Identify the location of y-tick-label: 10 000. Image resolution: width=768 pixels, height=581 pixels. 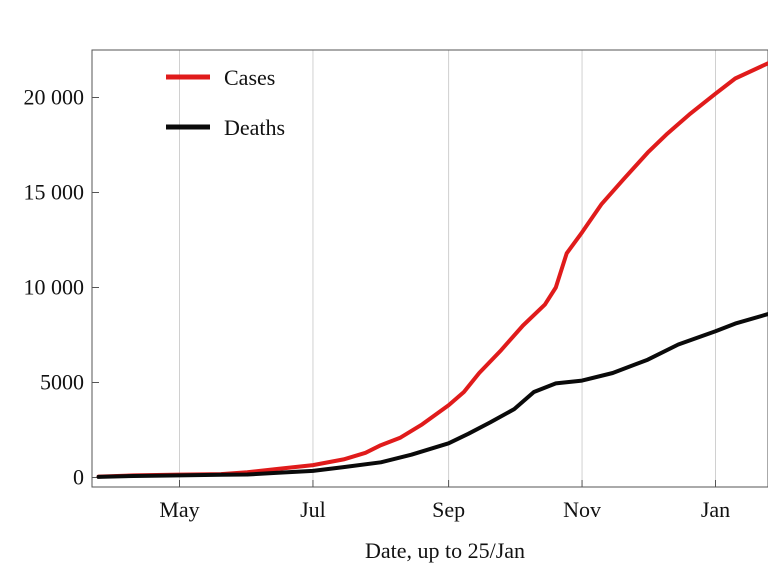
(54, 287).